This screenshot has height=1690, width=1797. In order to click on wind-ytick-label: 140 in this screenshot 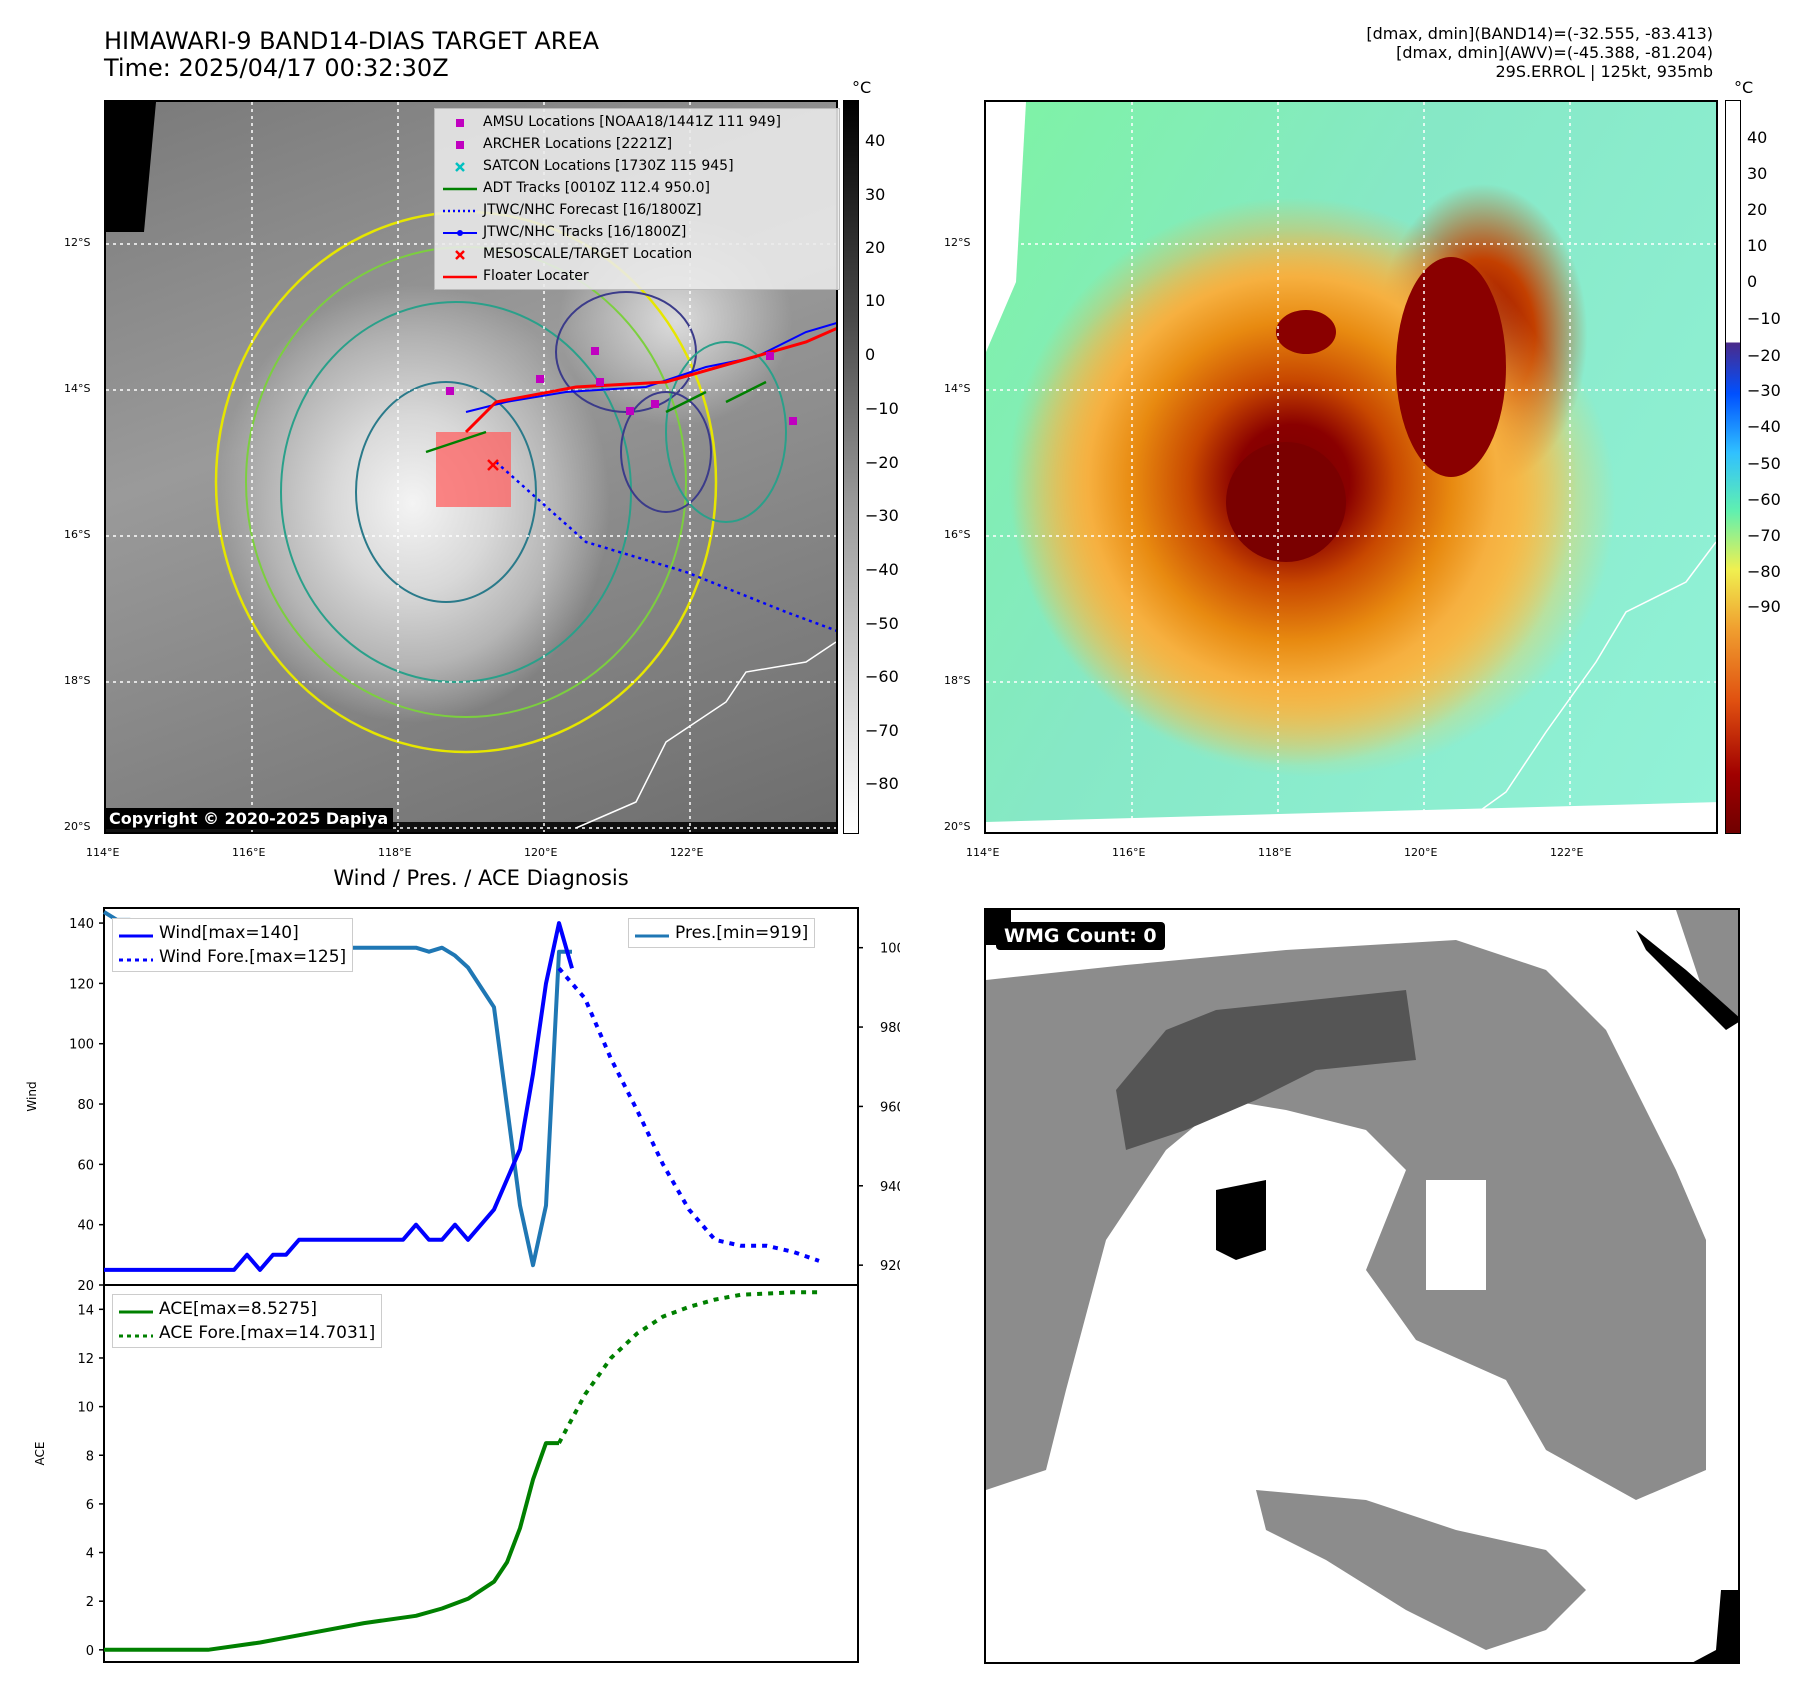, I will do `click(81, 924)`.